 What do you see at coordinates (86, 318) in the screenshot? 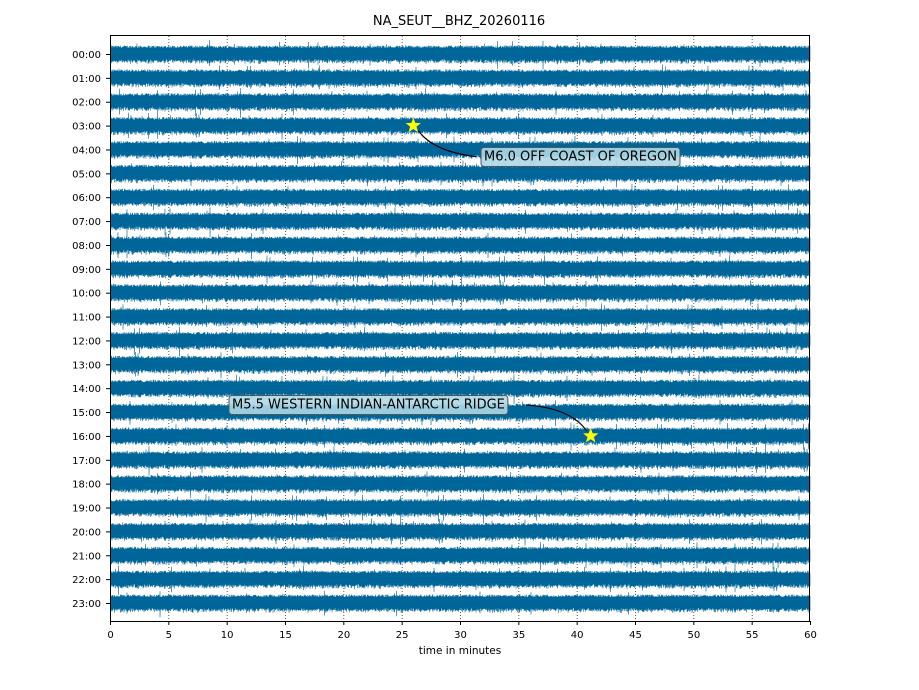
I see `y-tick-label: 11:00` at bounding box center [86, 318].